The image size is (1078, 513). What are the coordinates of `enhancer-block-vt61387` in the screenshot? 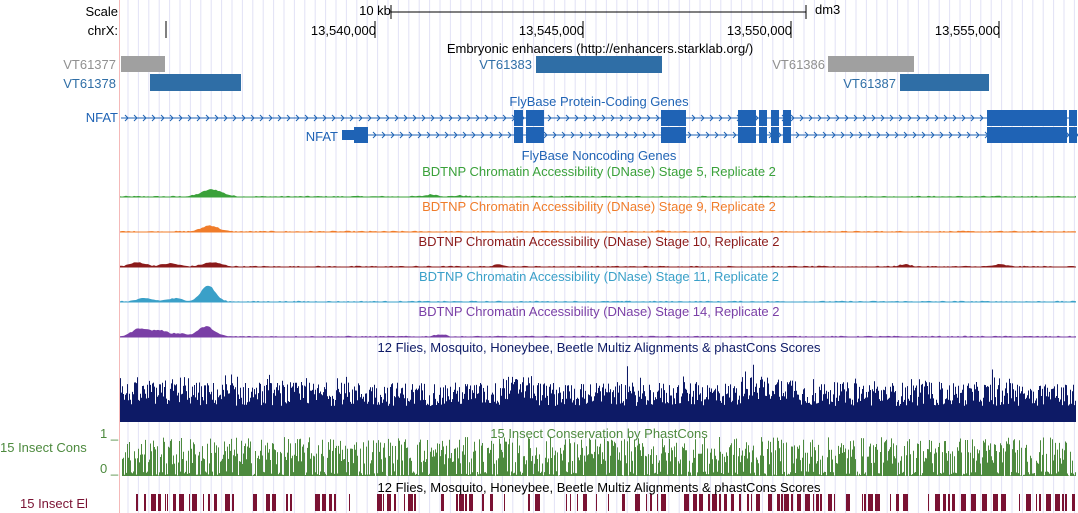 It's located at (944, 82).